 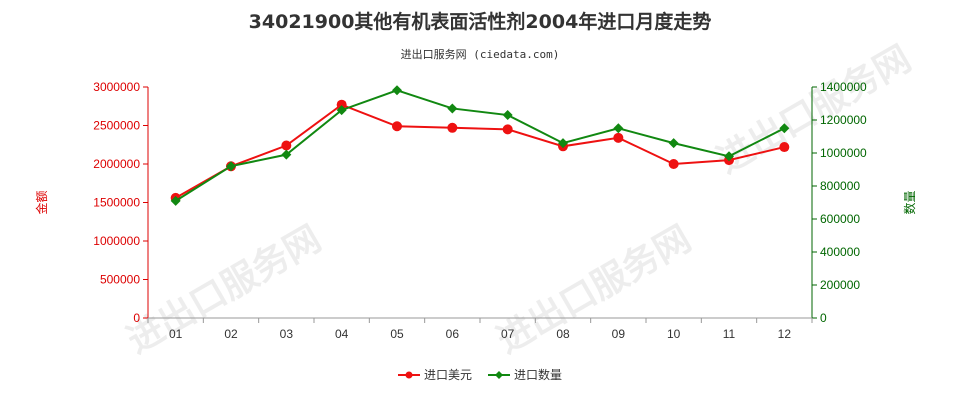 I want to click on x-tick-label: 10, so click(x=674, y=334).